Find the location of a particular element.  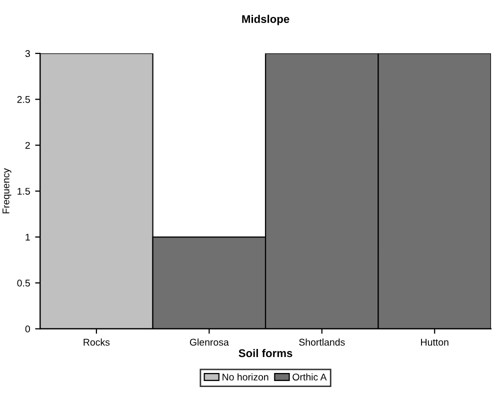

x-tick-label: Shortlands is located at coordinates (322, 342).